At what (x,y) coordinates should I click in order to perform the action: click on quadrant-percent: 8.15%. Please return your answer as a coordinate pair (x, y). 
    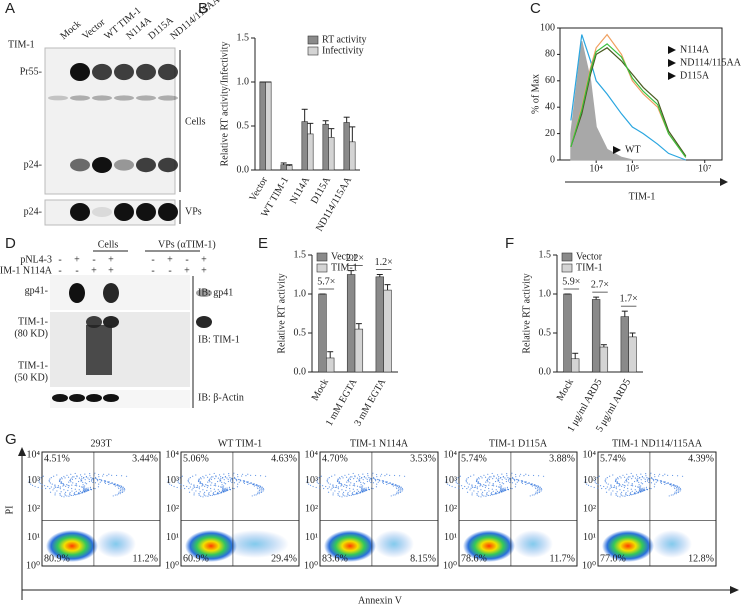
    Looking at the image, I should click on (423, 558).